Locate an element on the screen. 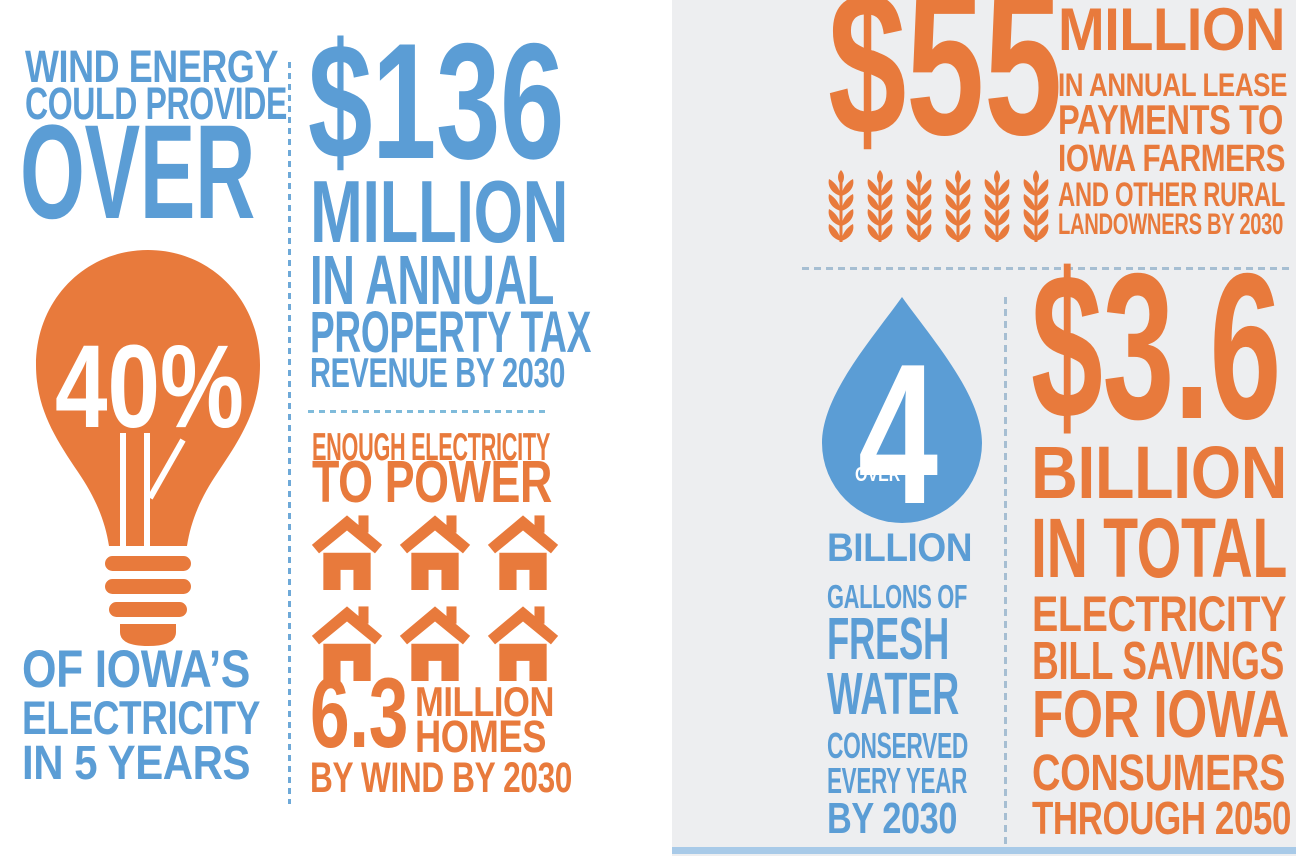  water-line: EVERY YEAR is located at coordinates (897, 780).